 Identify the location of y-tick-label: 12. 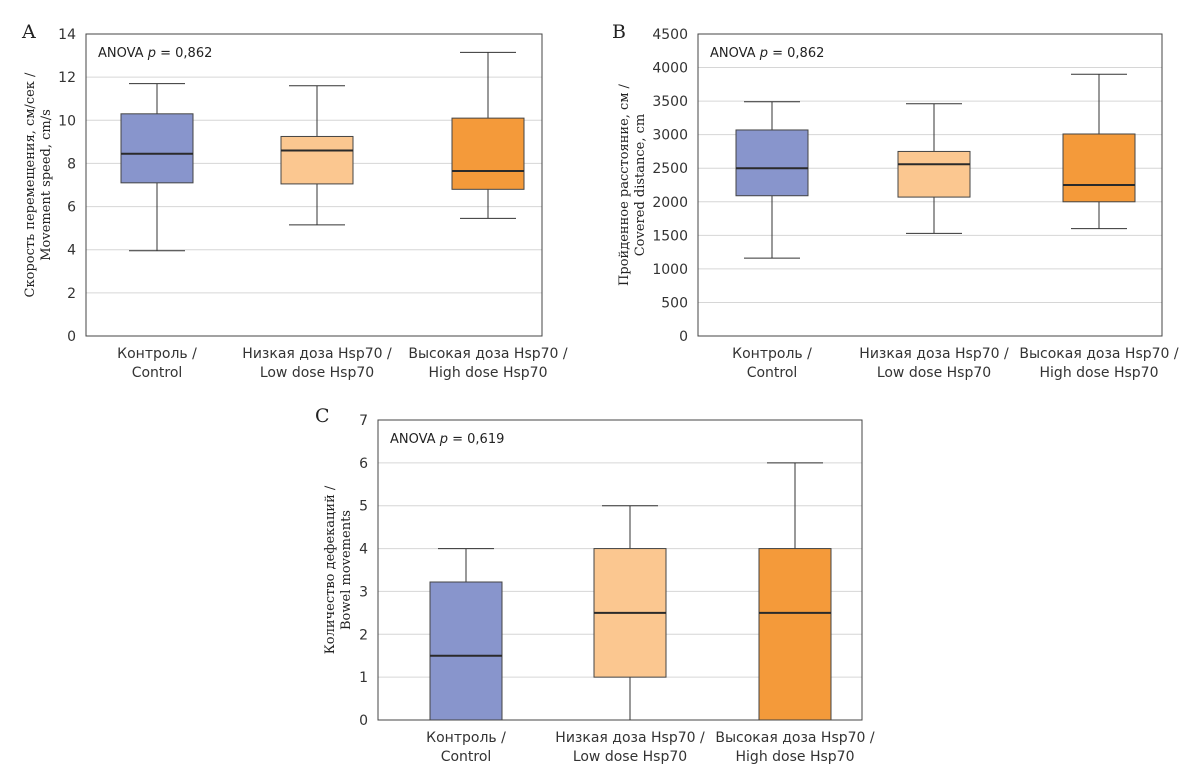
(67, 78).